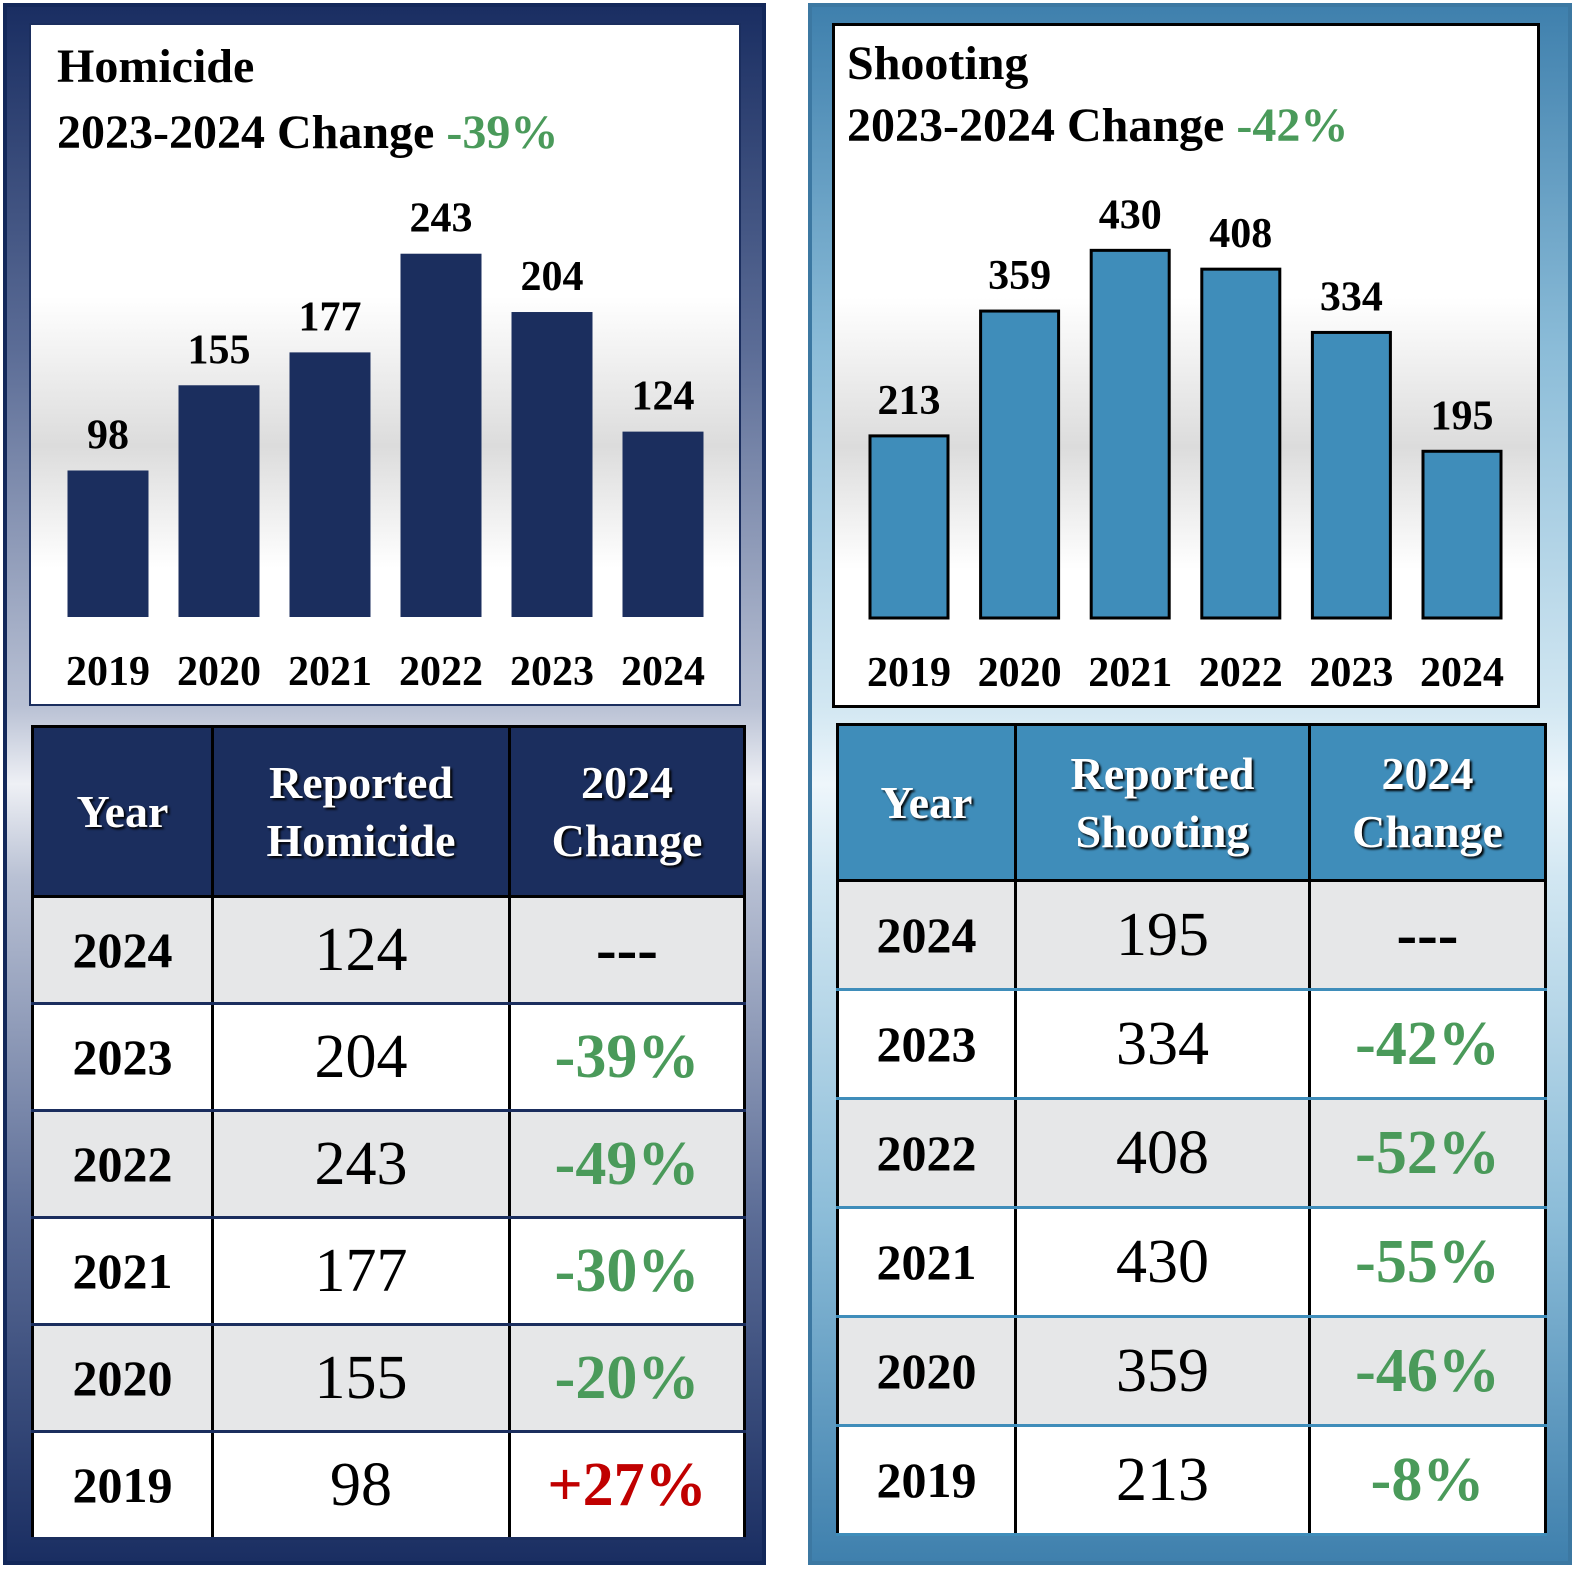 This screenshot has height=1570, width=1575. What do you see at coordinates (627, 1164) in the screenshot?
I see `homicide-row-change: -49%` at bounding box center [627, 1164].